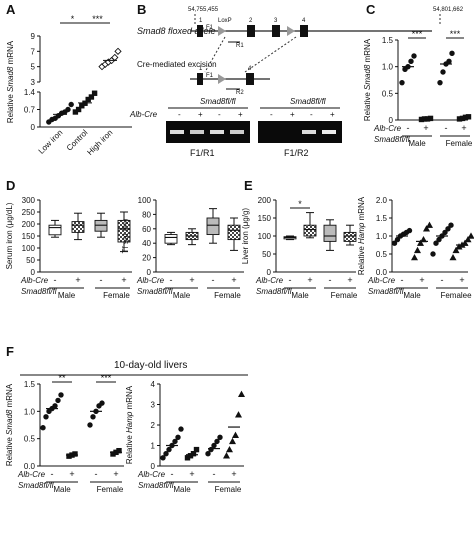 Image resolution: width=474 pixels, height=535 pixels. Describe the element at coordinates (33, 36) in the screenshot. I see `y-tick-label: 9` at that location.